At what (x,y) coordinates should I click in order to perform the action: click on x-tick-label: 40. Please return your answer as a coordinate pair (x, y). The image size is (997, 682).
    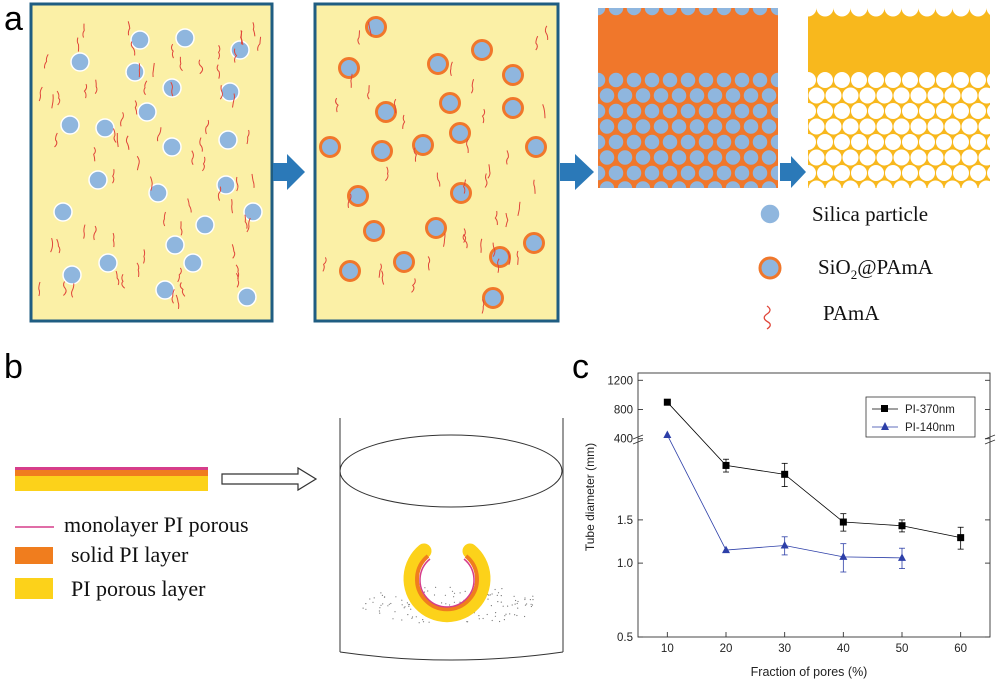
    Looking at the image, I should click on (843, 649).